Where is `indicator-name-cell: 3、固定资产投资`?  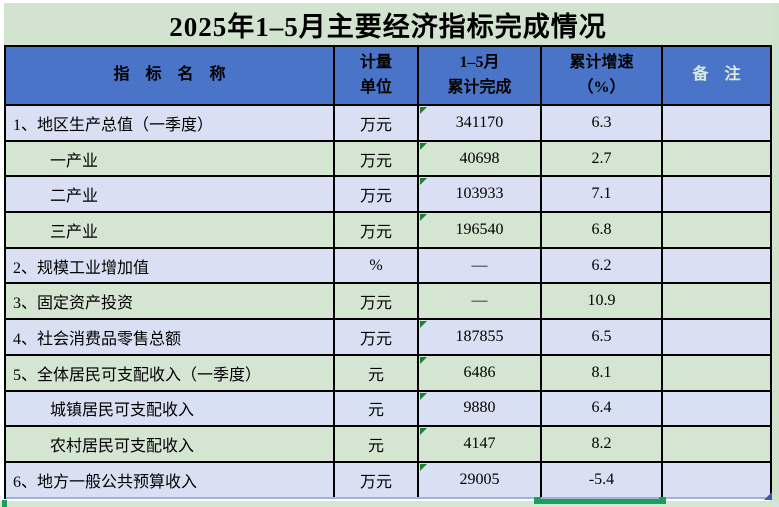 indicator-name-cell: 3、固定资产投资 is located at coordinates (170, 301).